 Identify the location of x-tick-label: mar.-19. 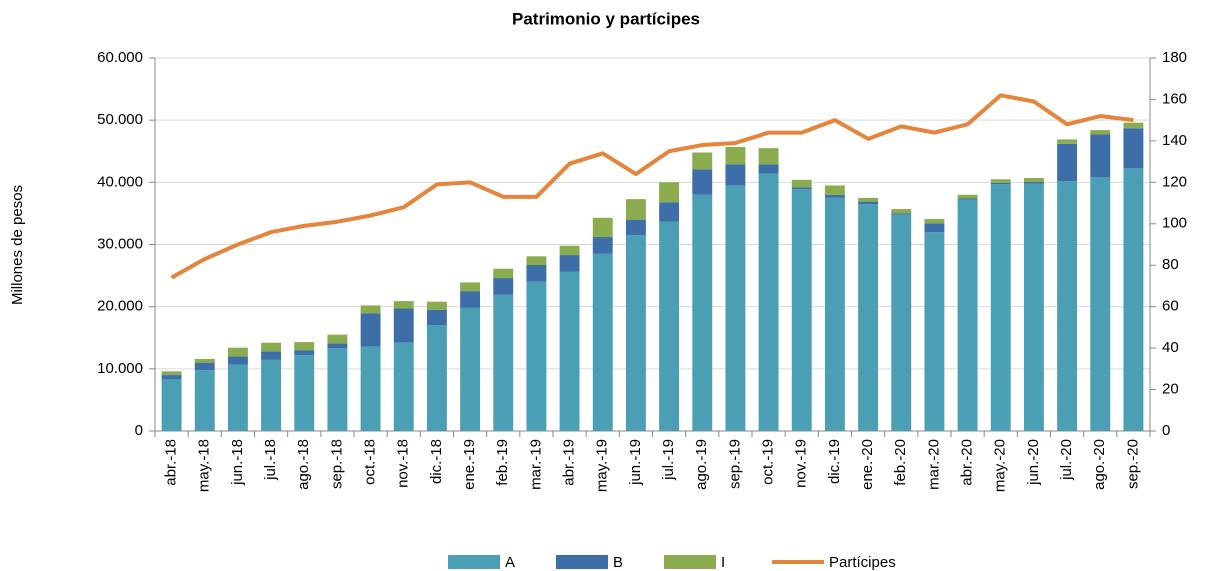
(535, 464).